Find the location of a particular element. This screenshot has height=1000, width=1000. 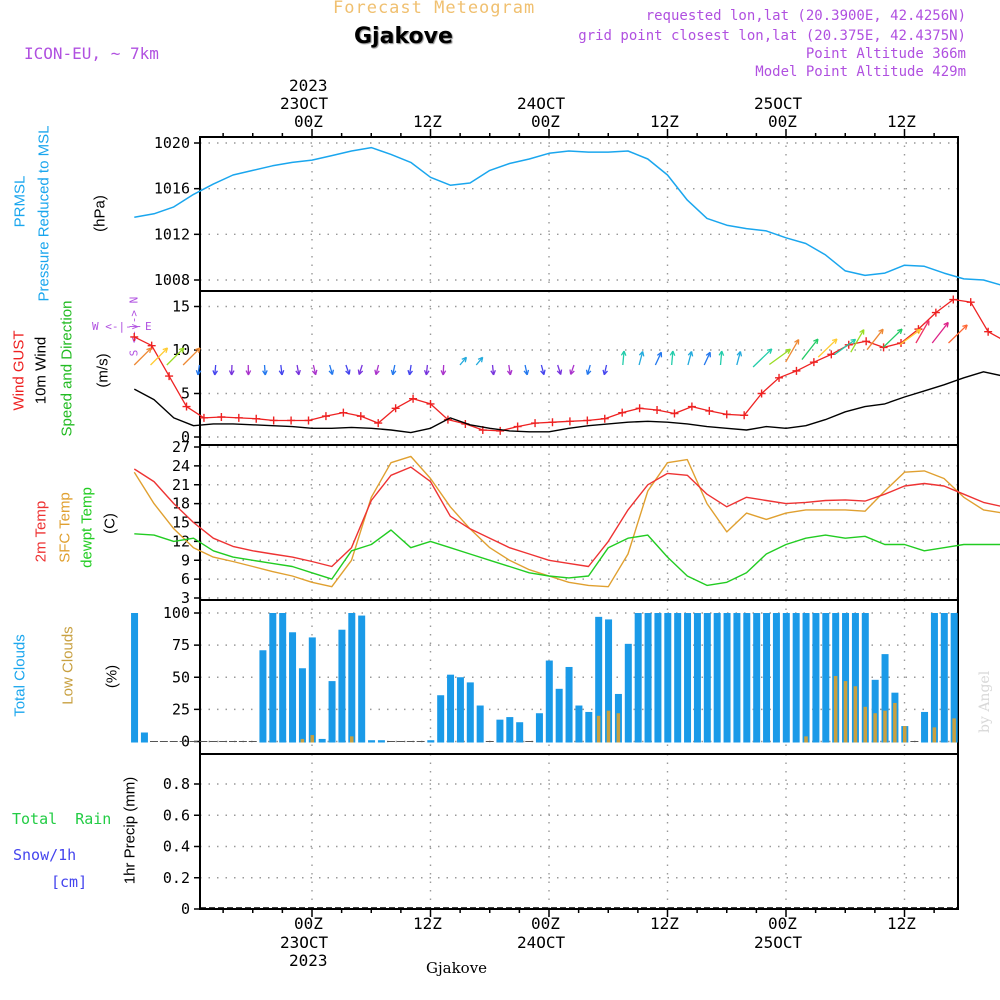

y-tick-label: 0.2 is located at coordinates (176, 878).